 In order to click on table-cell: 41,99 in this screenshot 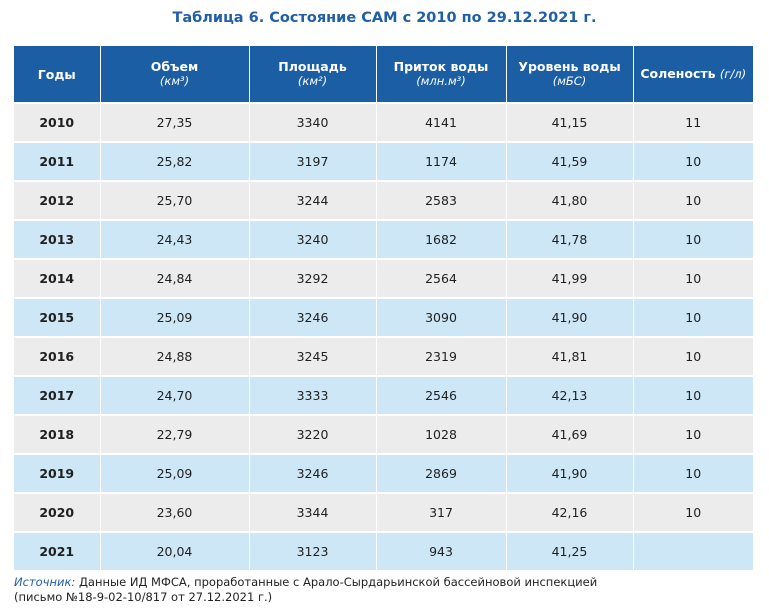, I will do `click(569, 278)`.